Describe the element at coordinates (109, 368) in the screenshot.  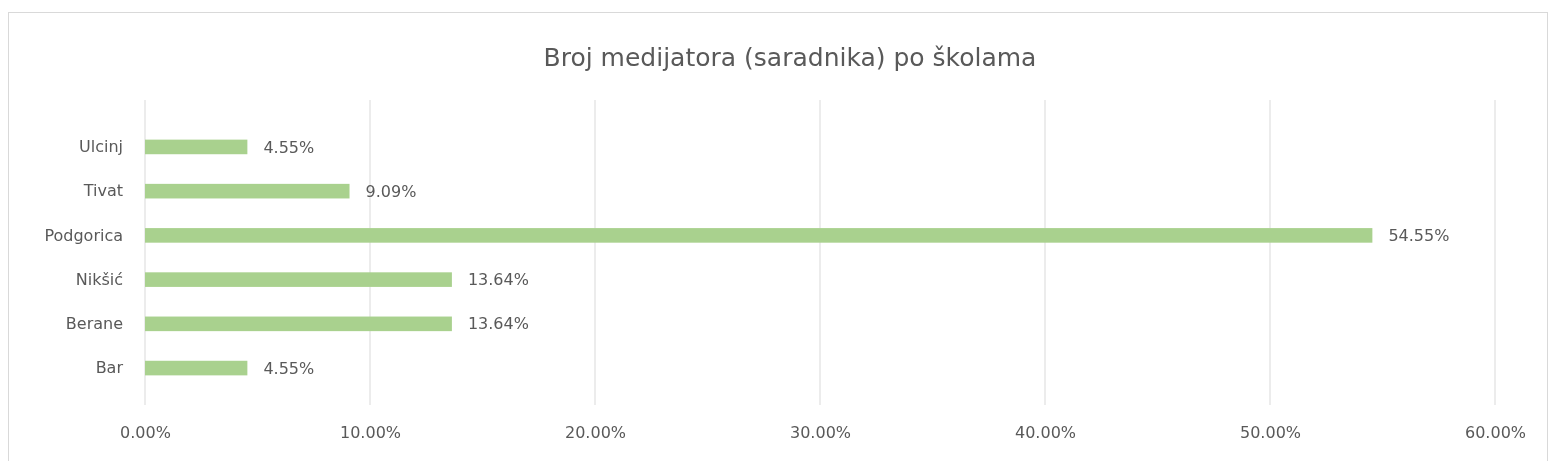
I see `y-tick-label: Bar` at that location.